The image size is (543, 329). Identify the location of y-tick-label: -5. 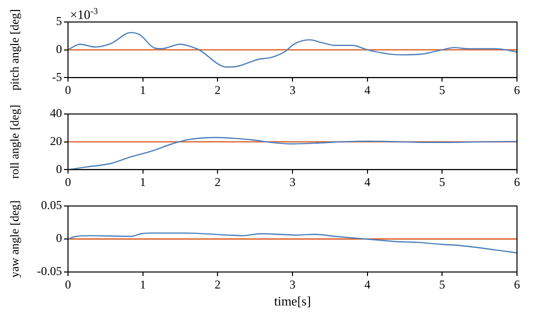
(57, 77).